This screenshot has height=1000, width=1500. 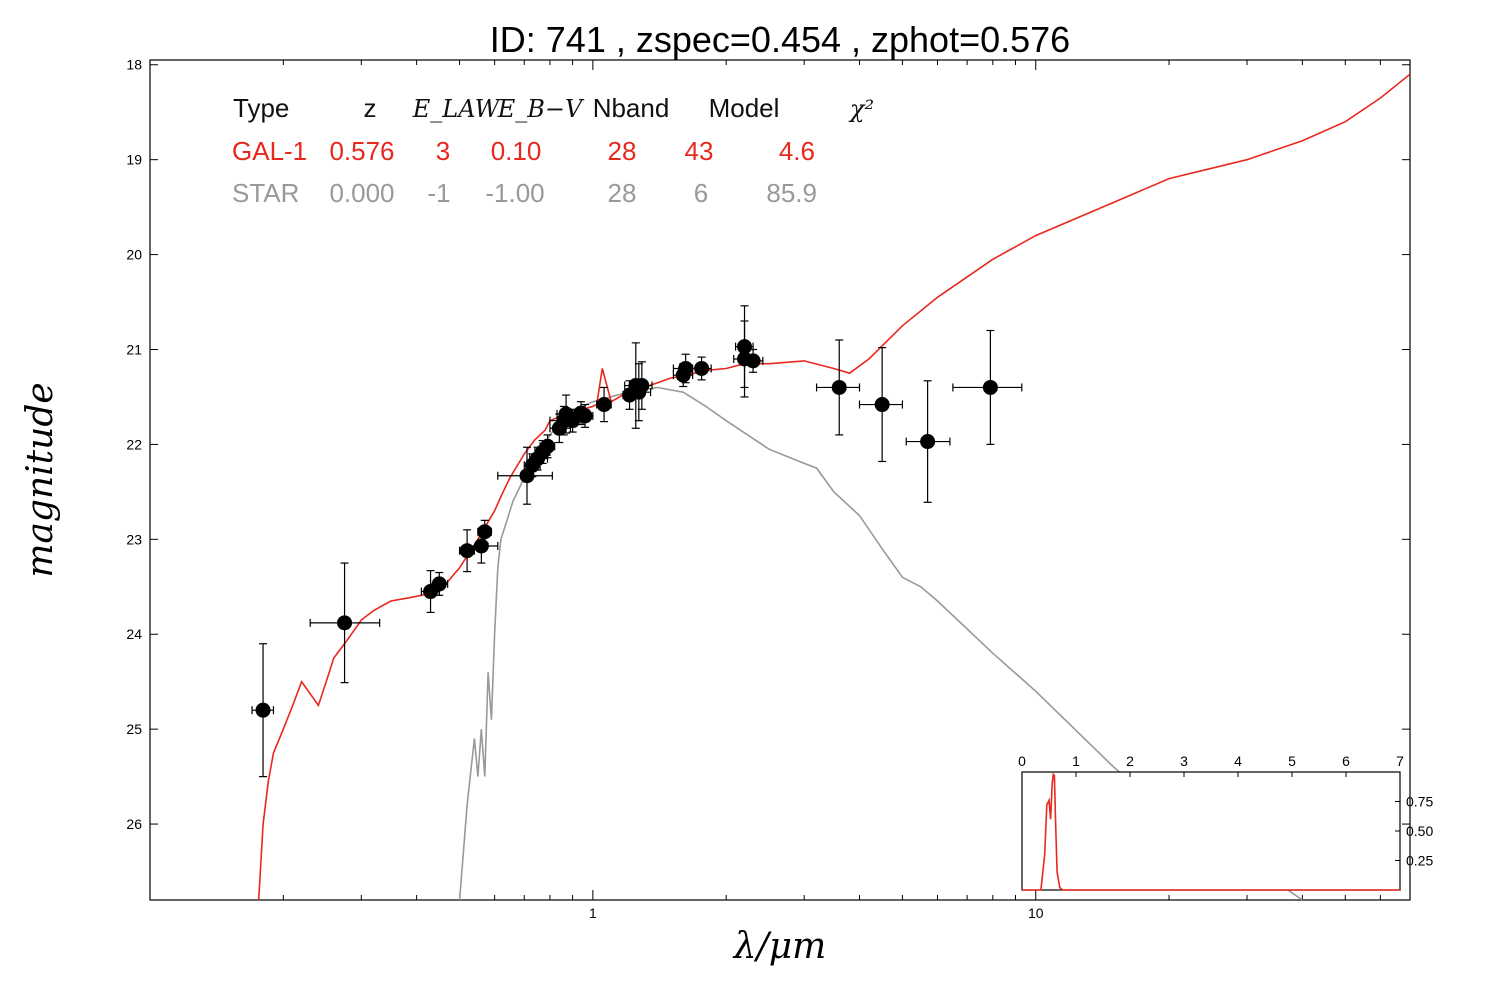 I want to click on inset-x-tick-label: 3, so click(x=1184, y=761).